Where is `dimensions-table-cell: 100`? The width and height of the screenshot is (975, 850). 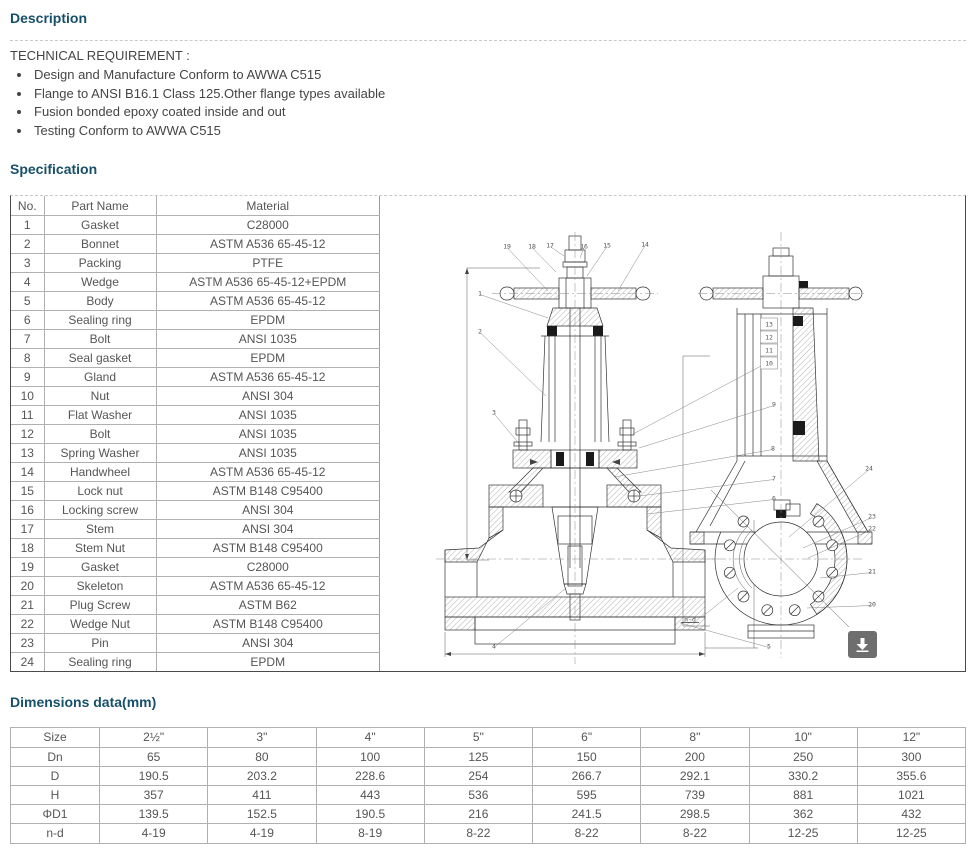
dimensions-table-cell: 100 is located at coordinates (370, 756).